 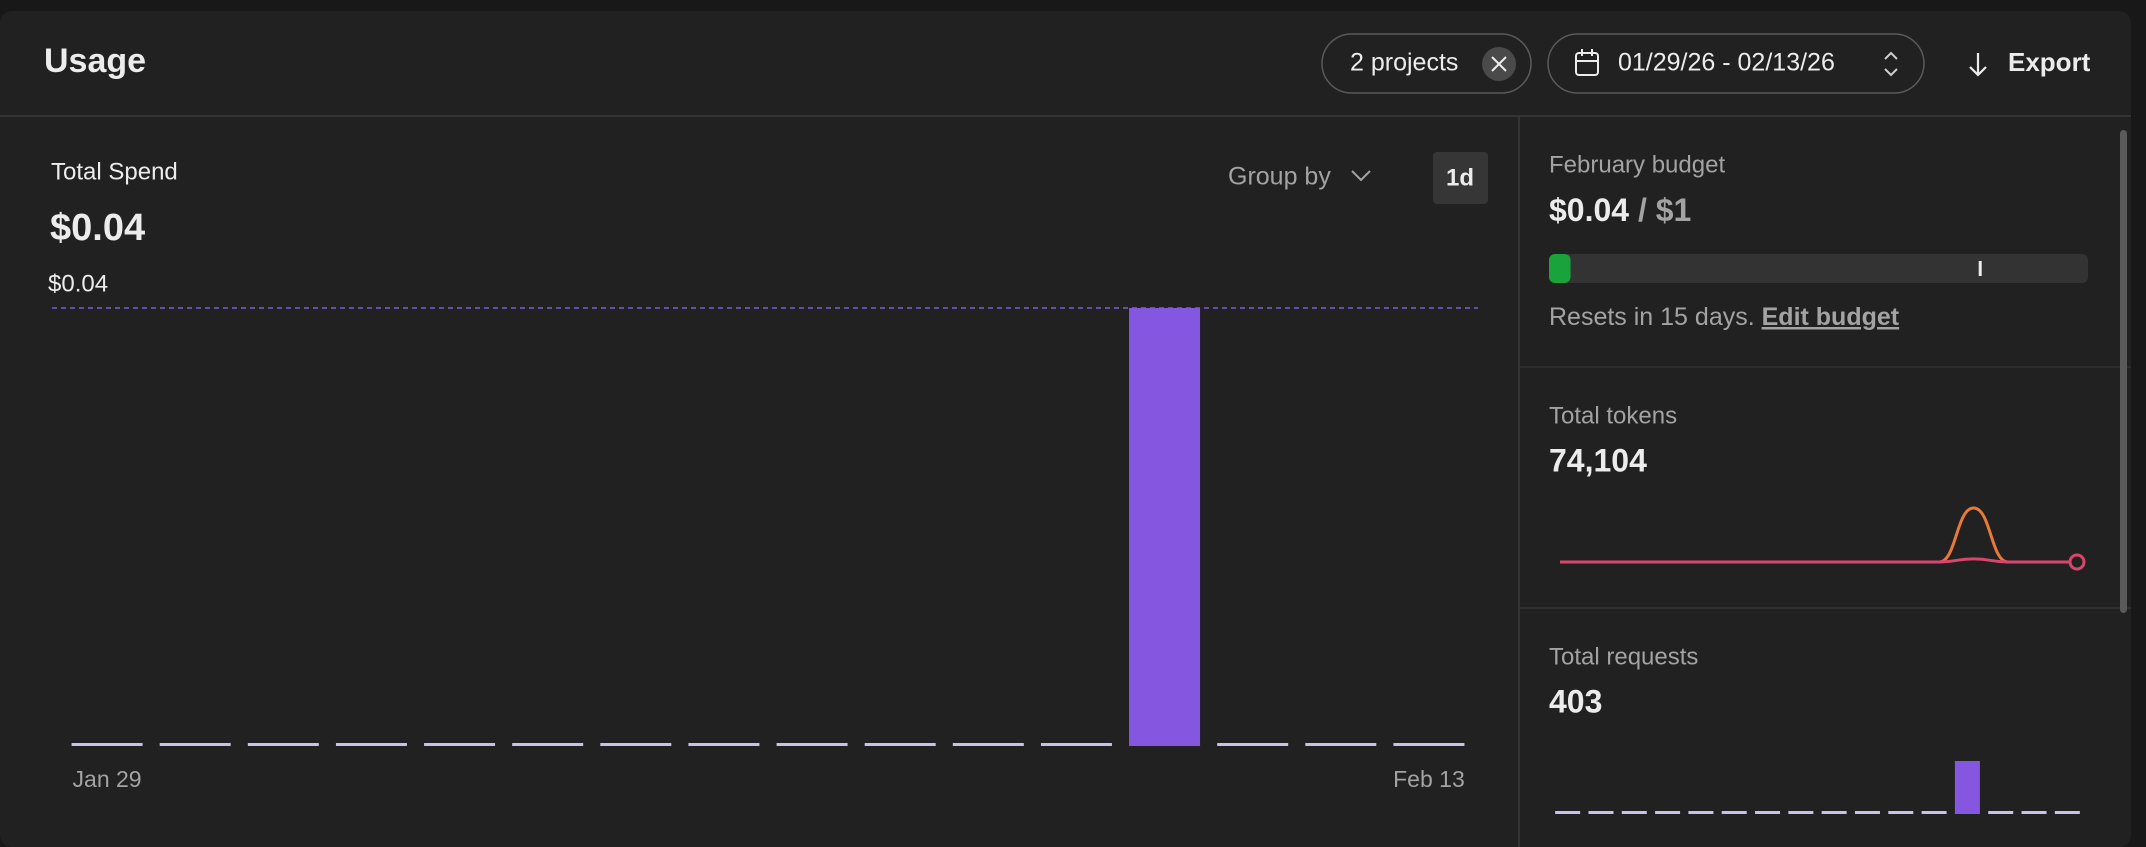 What do you see at coordinates (2077, 562) in the screenshot?
I see `sparkline-end` at bounding box center [2077, 562].